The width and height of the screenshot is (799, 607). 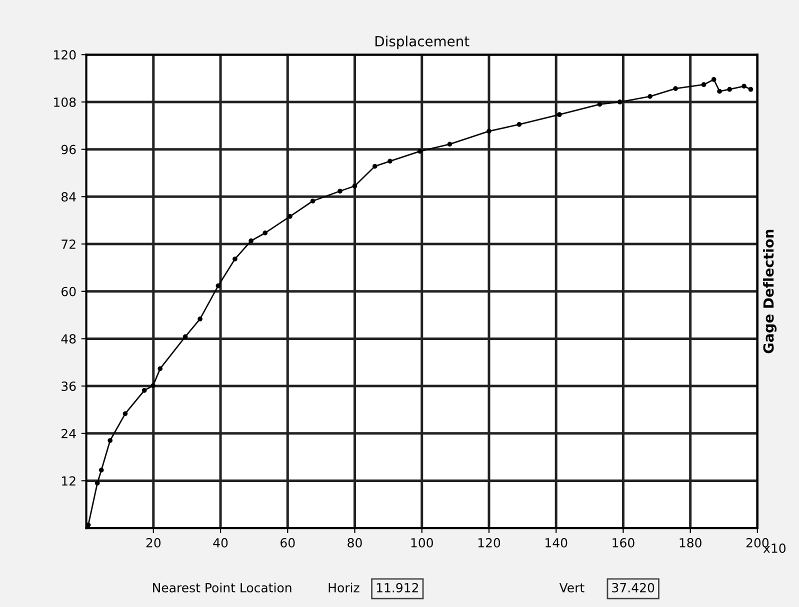 What do you see at coordinates (69, 291) in the screenshot?
I see `y-tick-label: 60` at bounding box center [69, 291].